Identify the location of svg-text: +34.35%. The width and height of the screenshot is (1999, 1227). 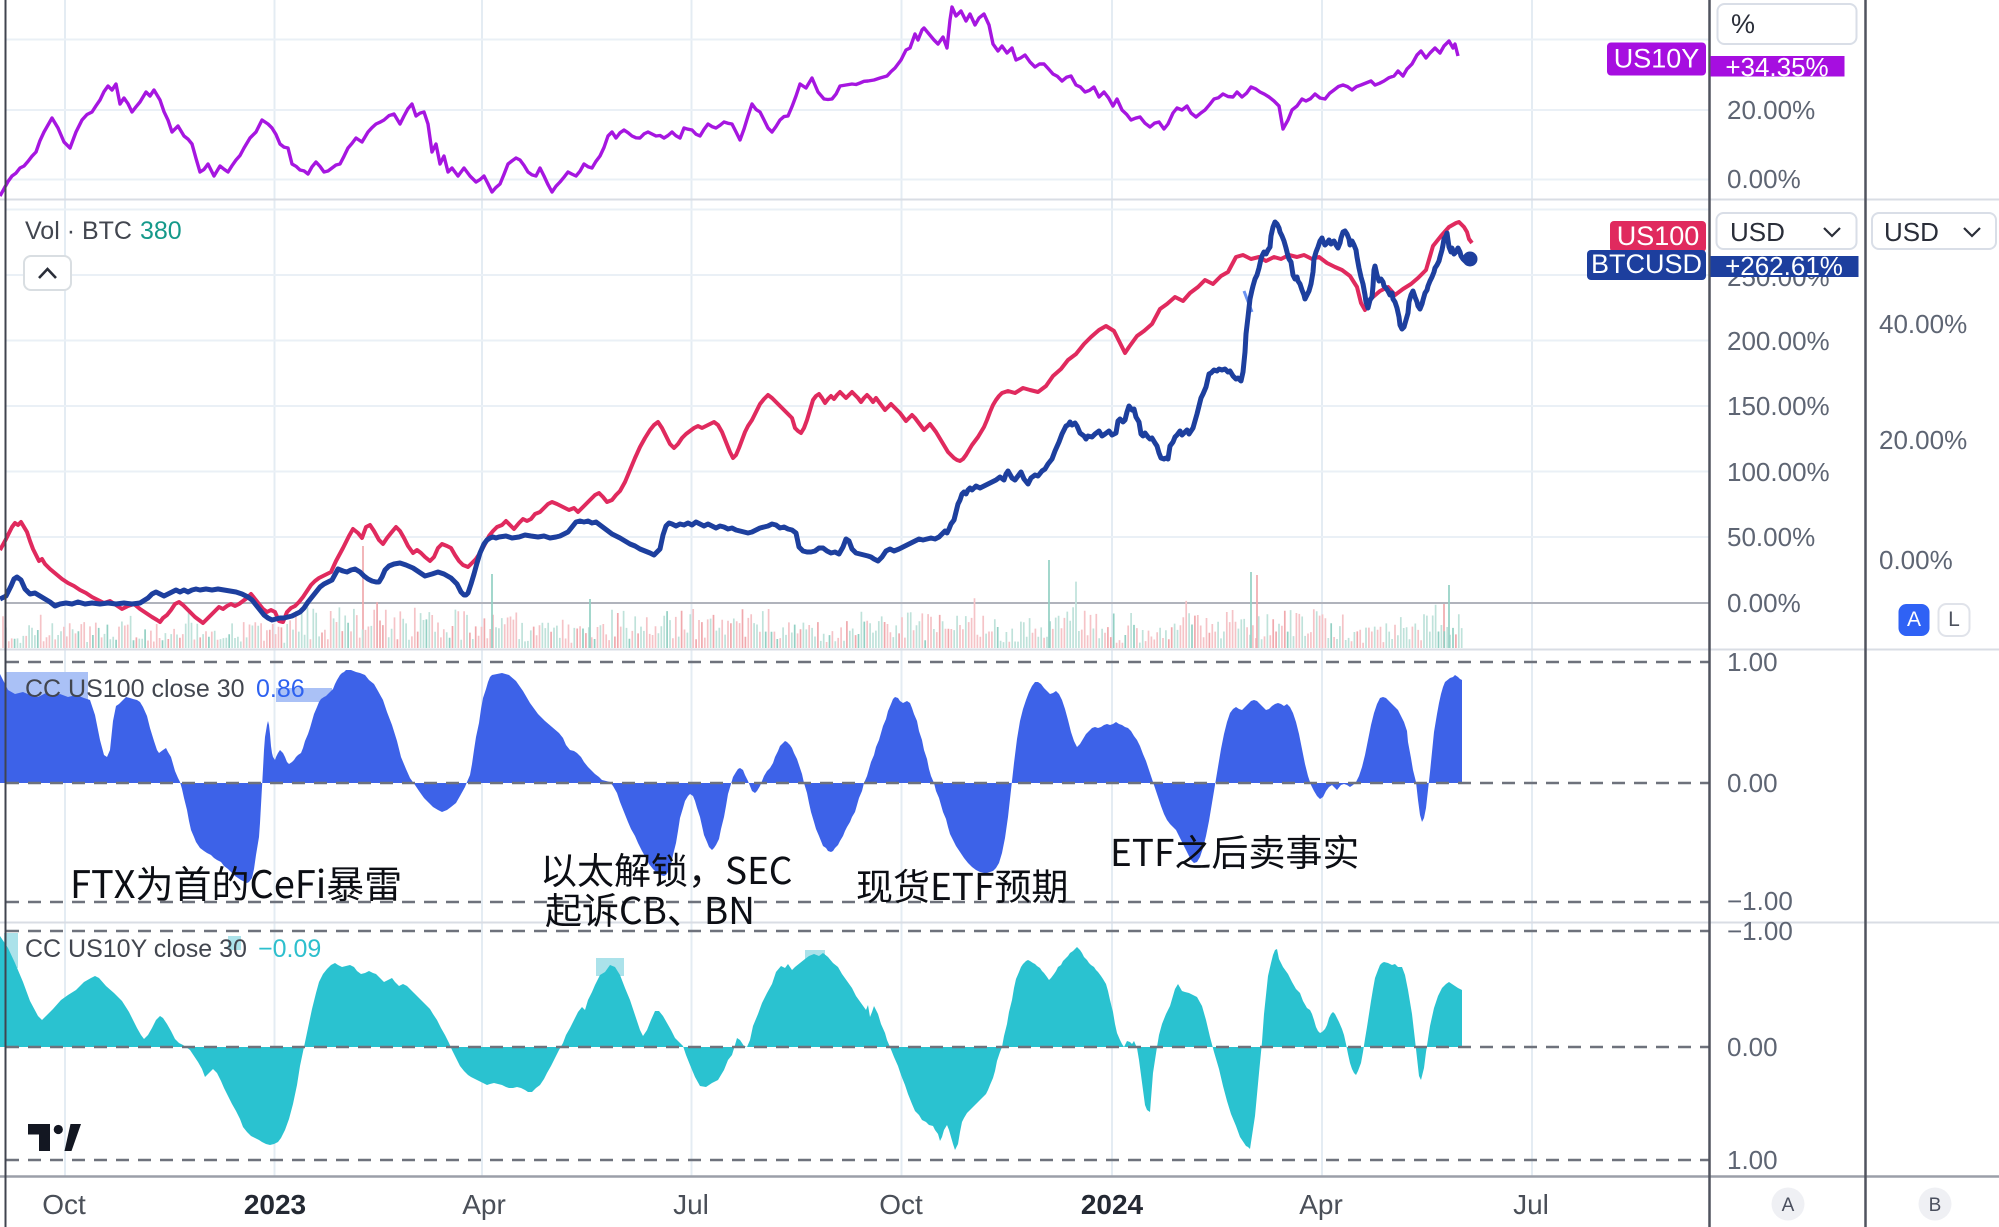
(1776, 67).